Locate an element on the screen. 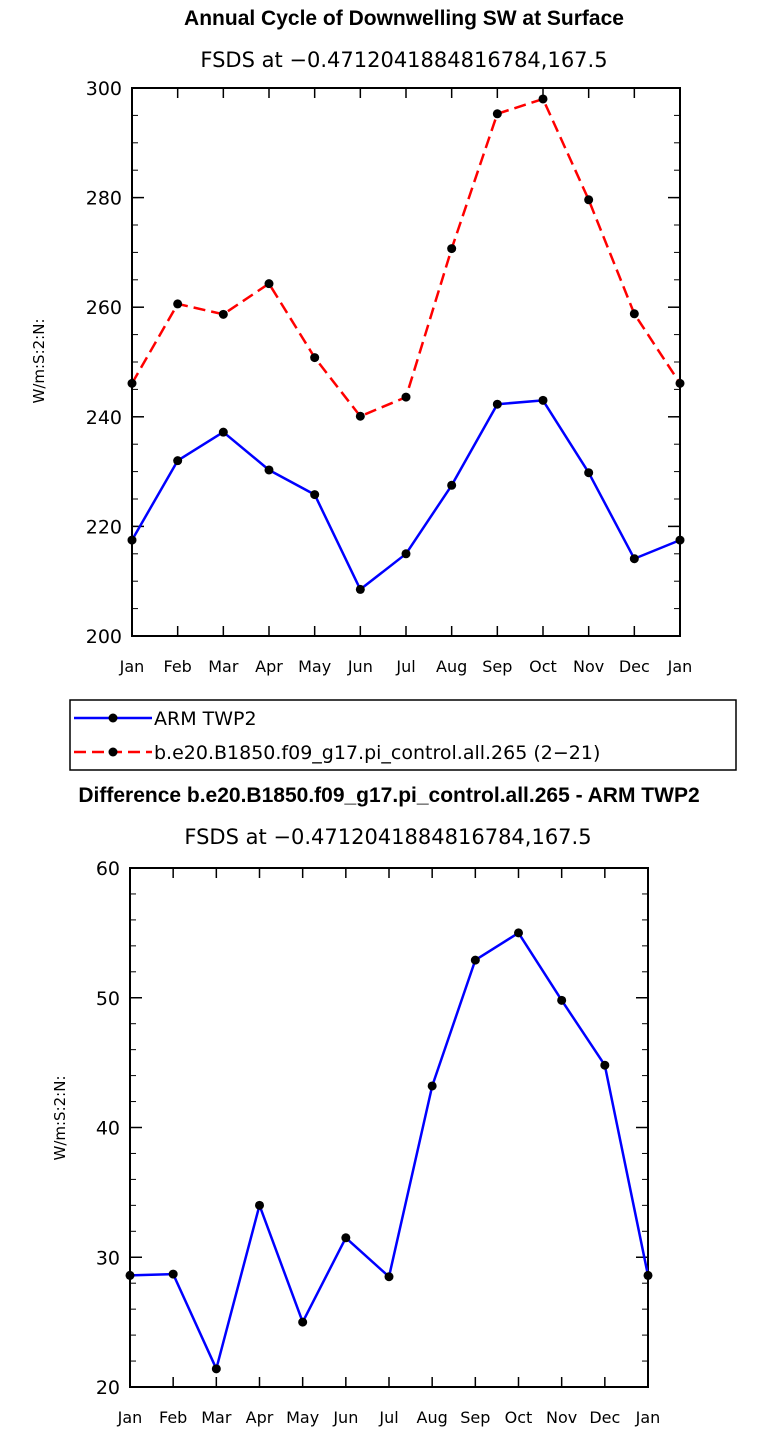 The image size is (778, 1437). chart2-y-tick-label: 40 is located at coordinates (108, 1129).